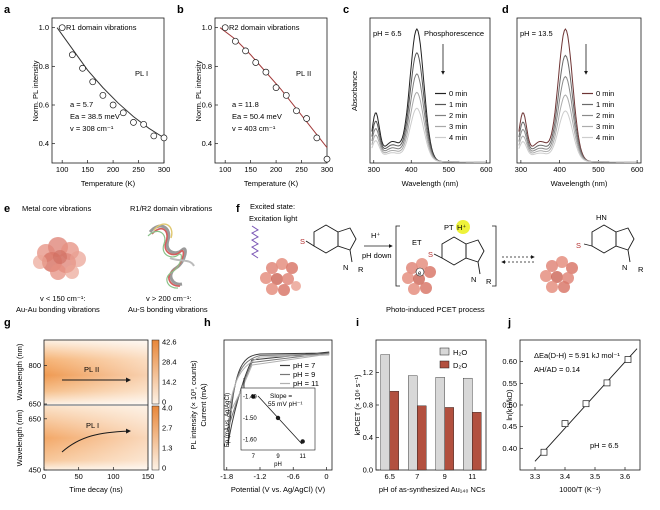 This screenshot has height=510, width=660. Describe the element at coordinates (420, 274) in the screenshot. I see `electron-label: e` at that location.